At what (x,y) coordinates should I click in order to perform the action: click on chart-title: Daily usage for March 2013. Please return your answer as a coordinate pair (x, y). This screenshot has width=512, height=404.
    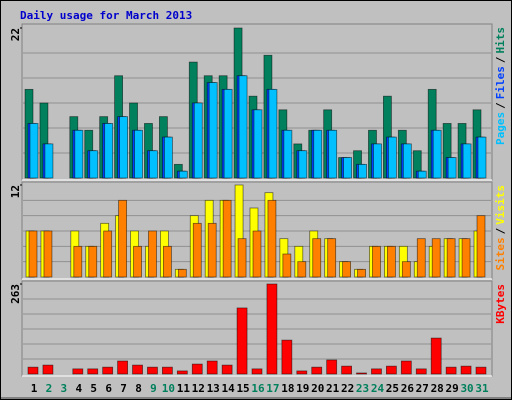
    Looking at the image, I should click on (106, 15).